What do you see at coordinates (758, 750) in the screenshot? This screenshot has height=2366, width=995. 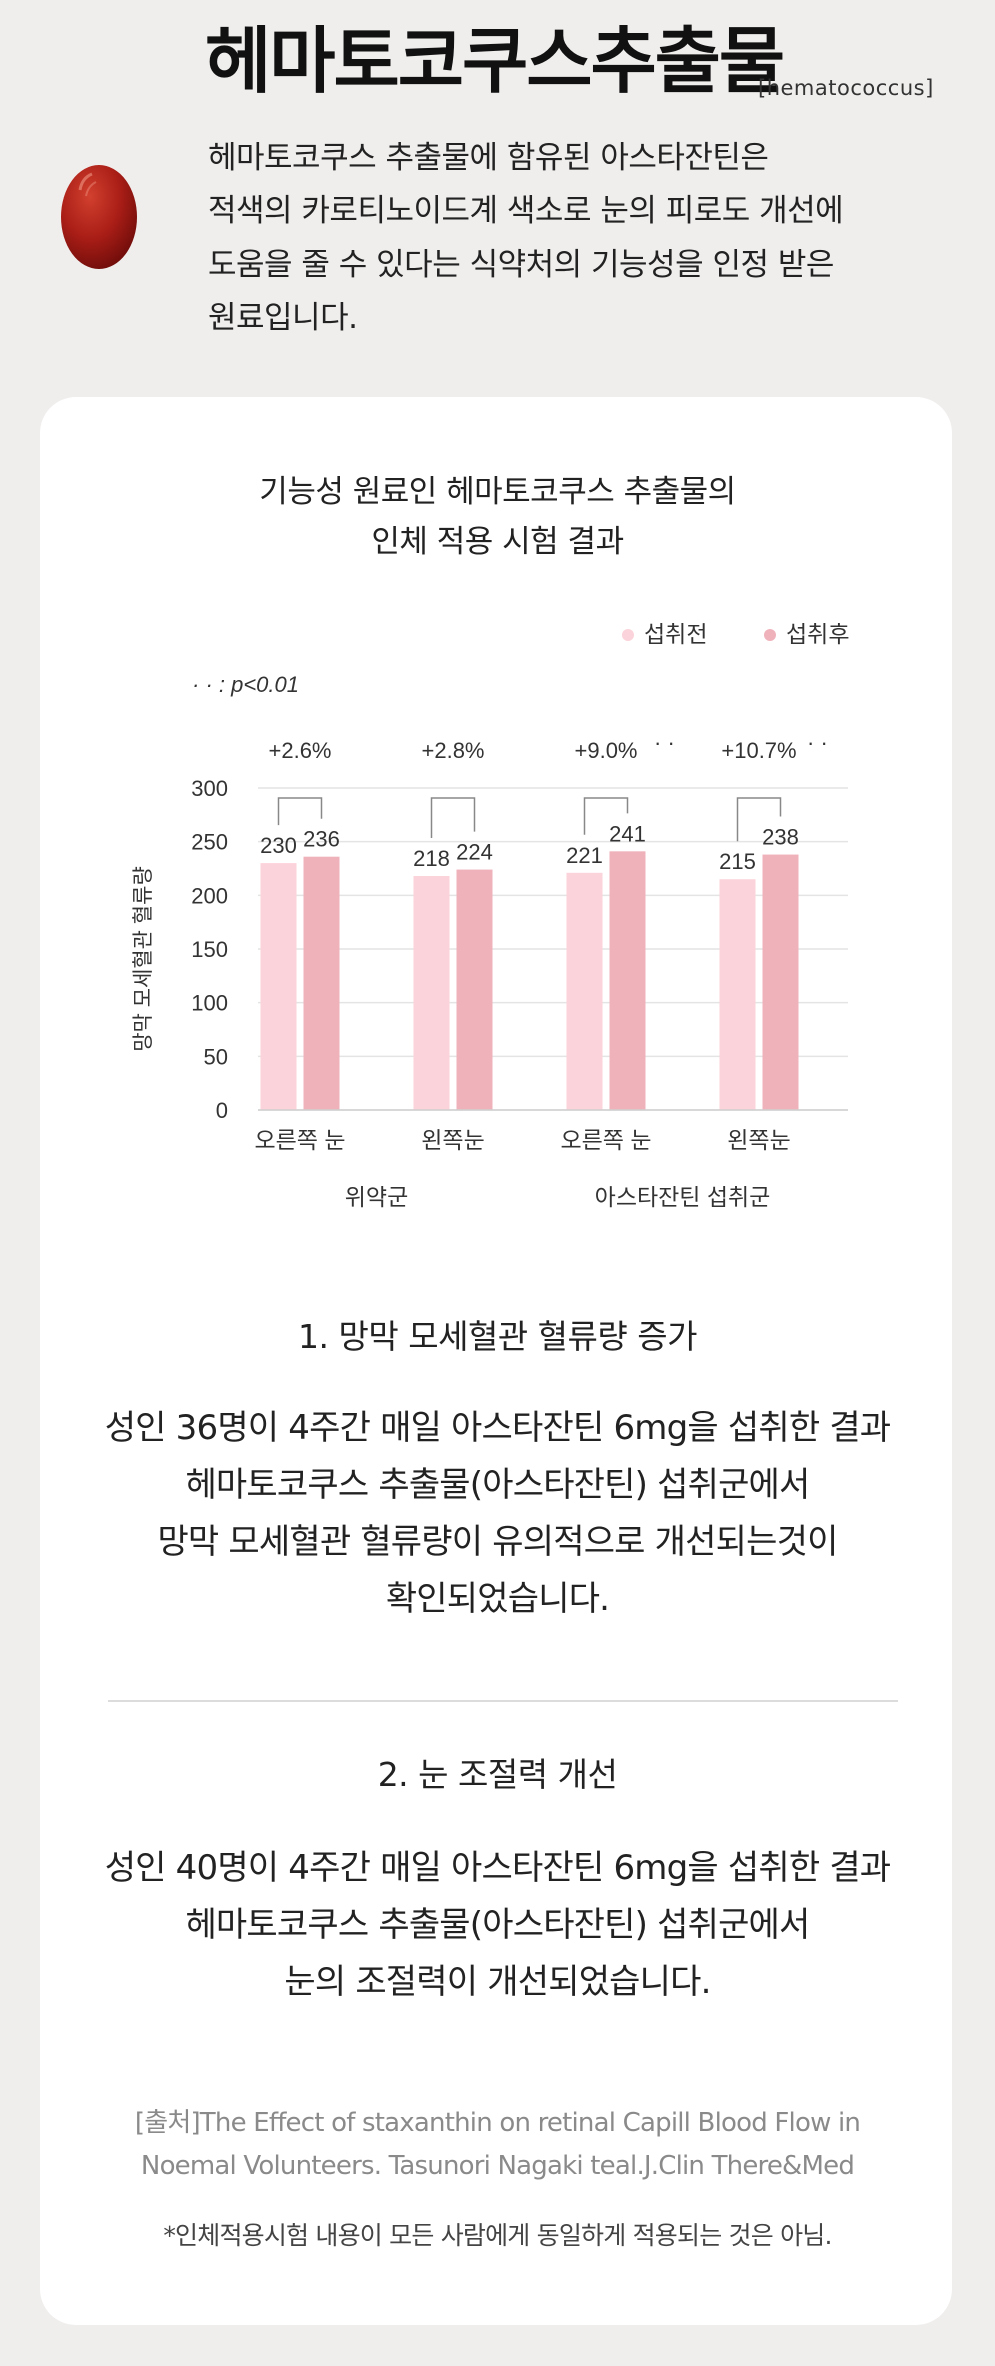 I see `change-label: +10.7%` at bounding box center [758, 750].